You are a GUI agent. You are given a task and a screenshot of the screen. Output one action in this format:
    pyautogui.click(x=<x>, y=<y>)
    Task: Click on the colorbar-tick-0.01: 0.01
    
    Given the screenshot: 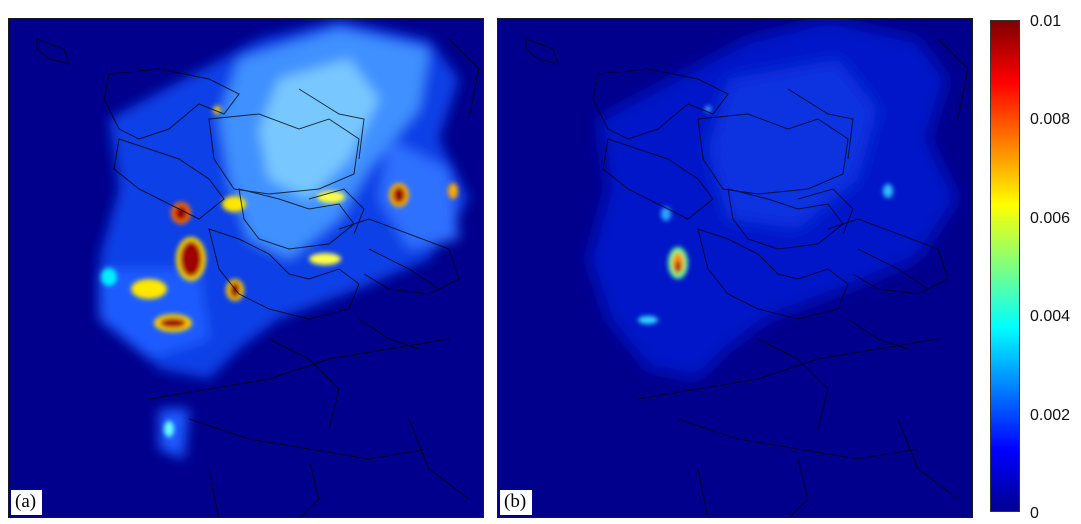 What is the action you would take?
    pyautogui.click(x=1046, y=21)
    